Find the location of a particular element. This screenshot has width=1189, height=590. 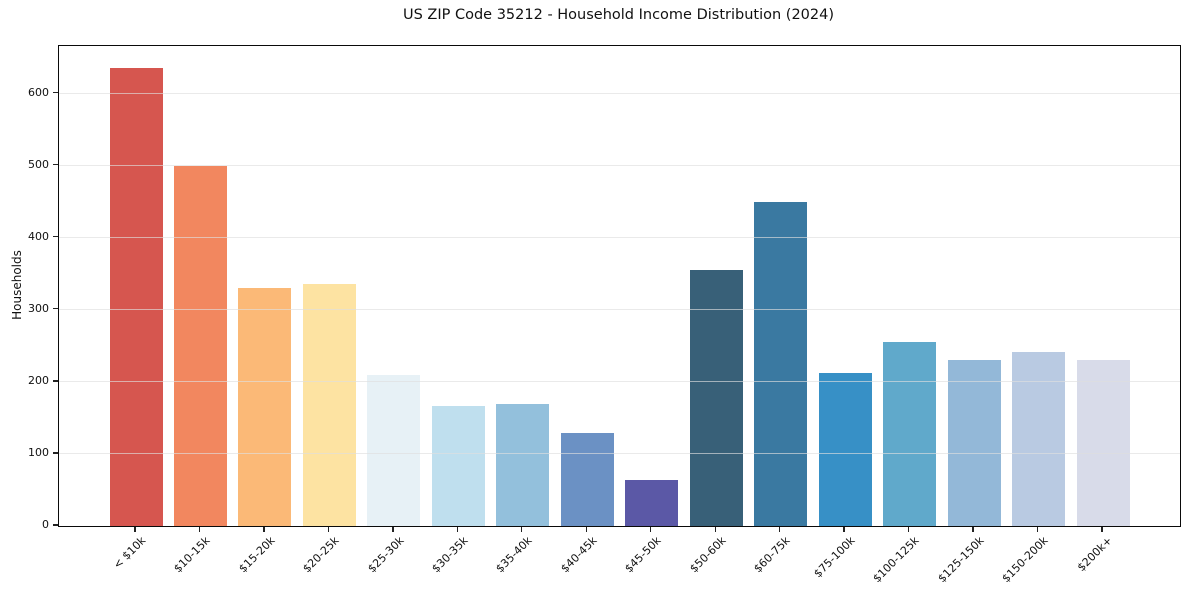

bar-< $10k is located at coordinates (136, 297).